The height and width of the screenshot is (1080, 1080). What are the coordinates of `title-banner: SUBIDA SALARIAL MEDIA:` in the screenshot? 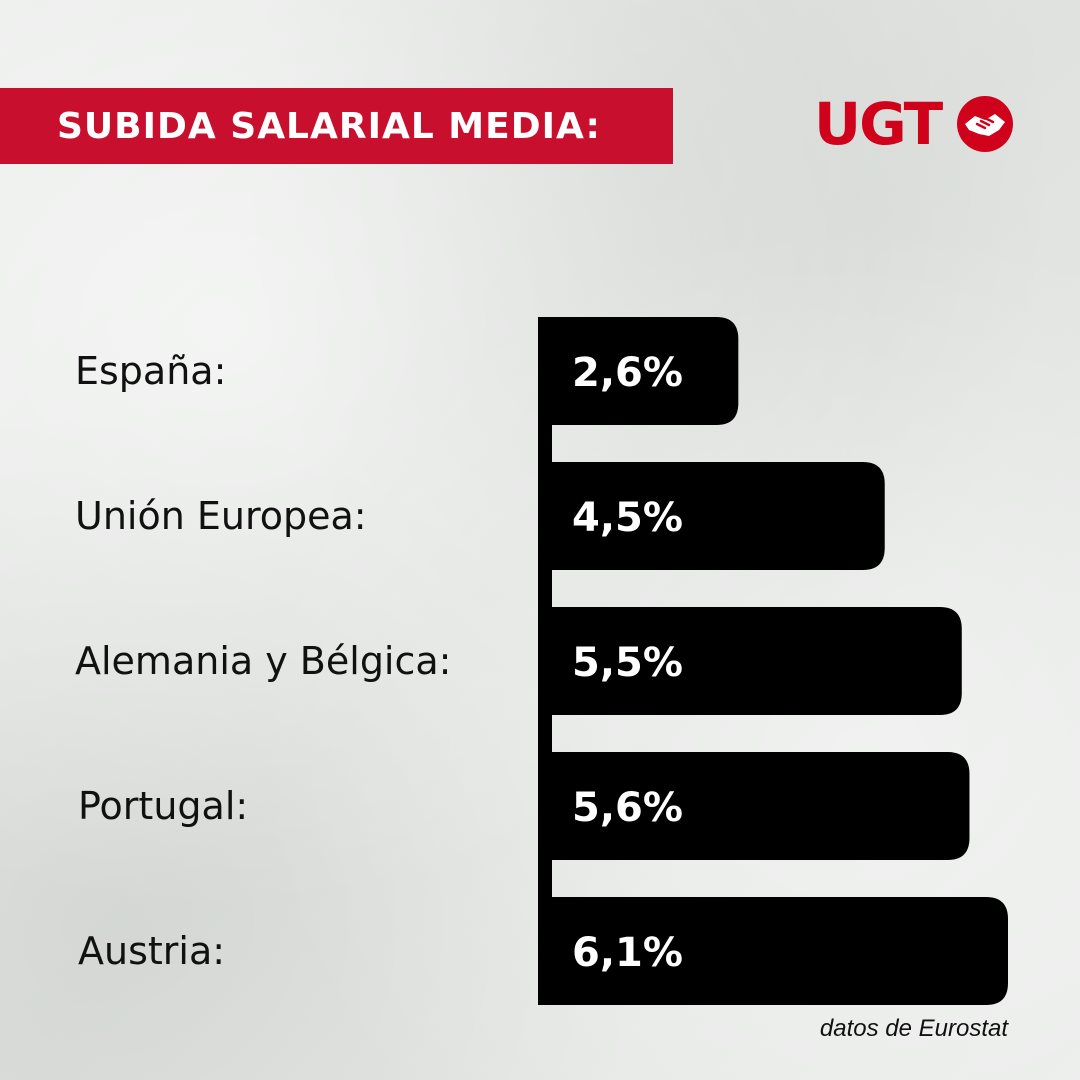 It's located at (336, 126).